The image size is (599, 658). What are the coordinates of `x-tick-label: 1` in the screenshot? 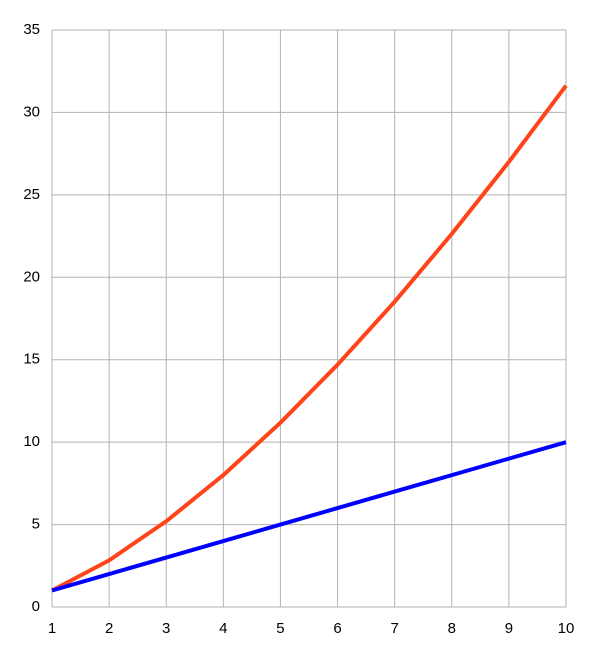 It's located at (52, 628).